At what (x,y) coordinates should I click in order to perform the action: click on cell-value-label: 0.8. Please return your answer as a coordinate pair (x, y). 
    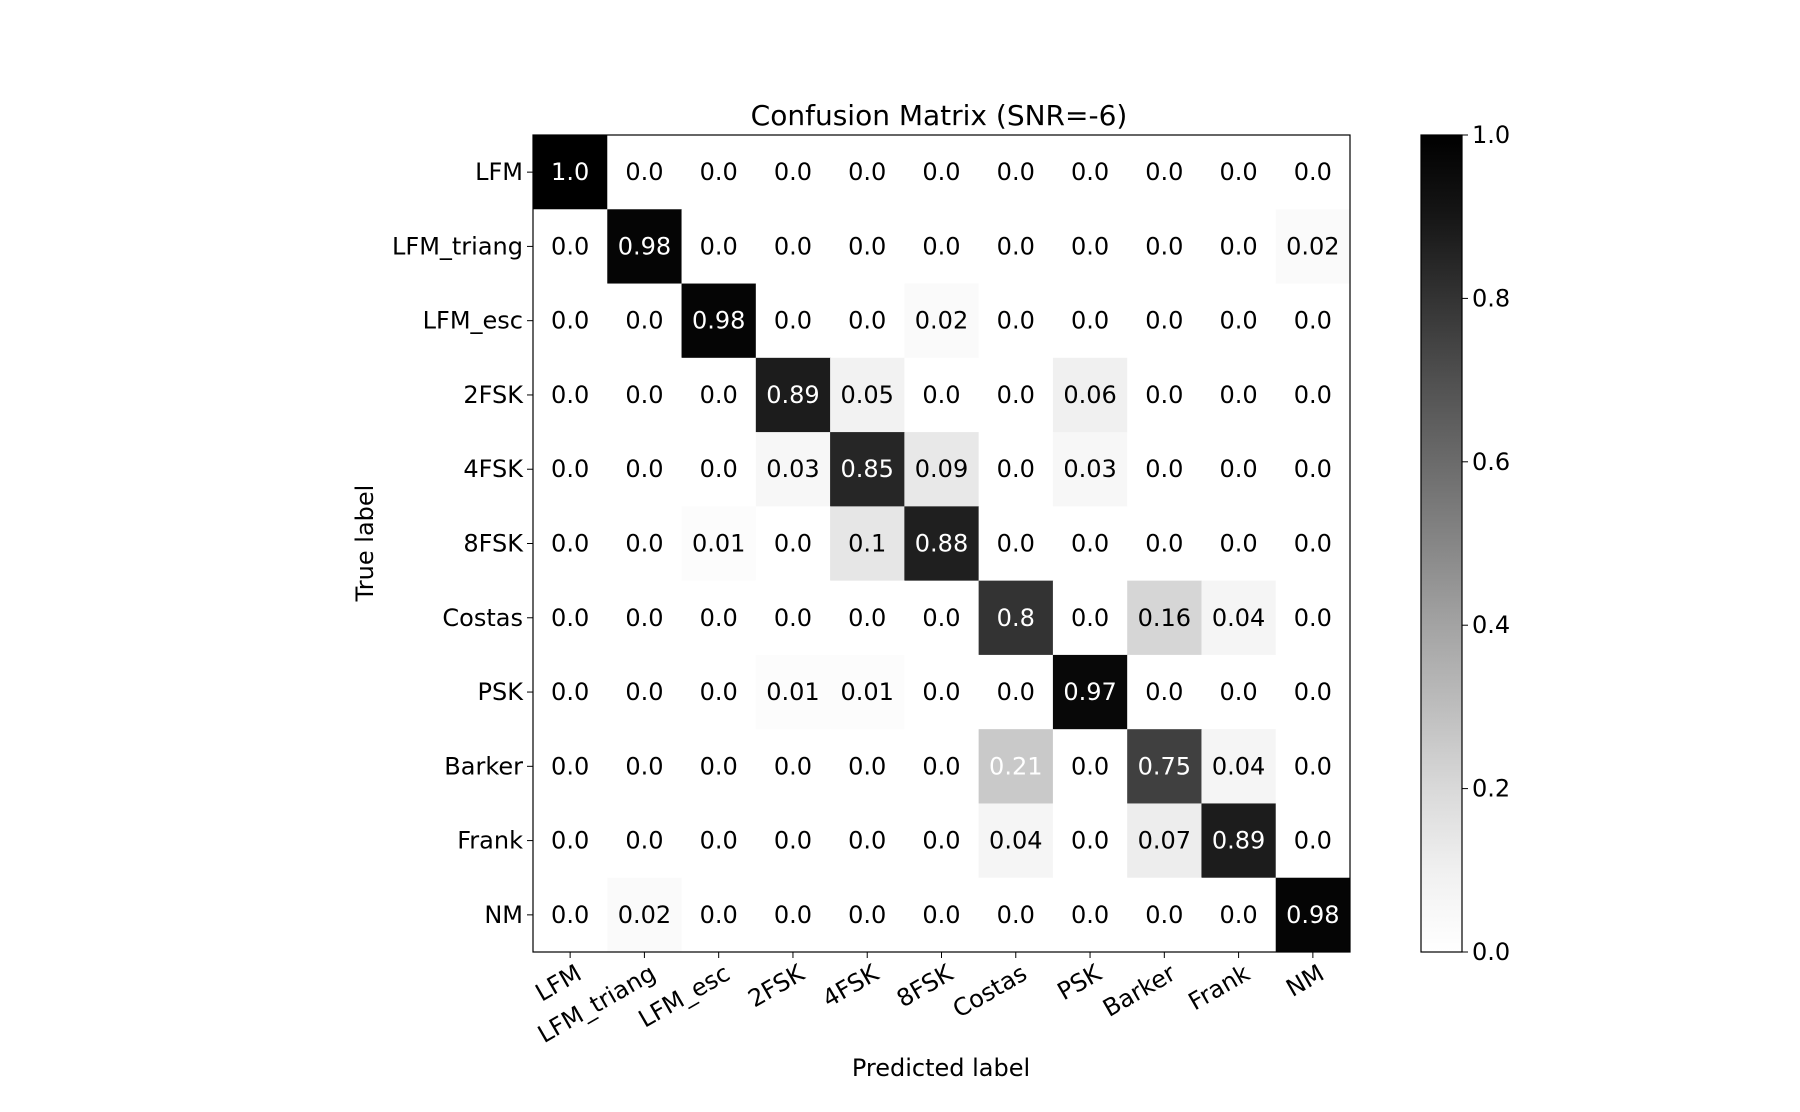
    Looking at the image, I should click on (1016, 618).